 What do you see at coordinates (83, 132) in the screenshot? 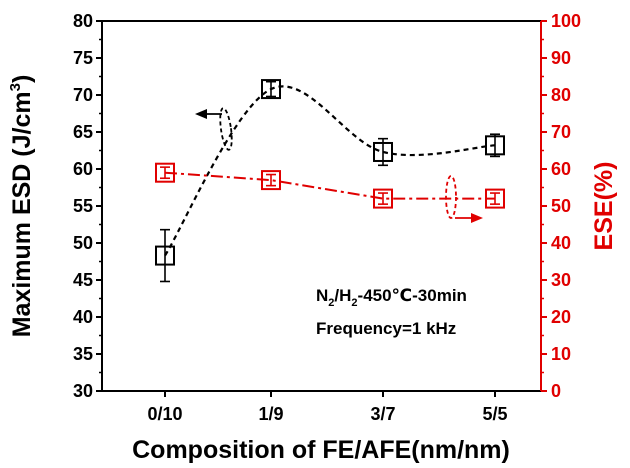
I see `left-tick-label: 65` at bounding box center [83, 132].